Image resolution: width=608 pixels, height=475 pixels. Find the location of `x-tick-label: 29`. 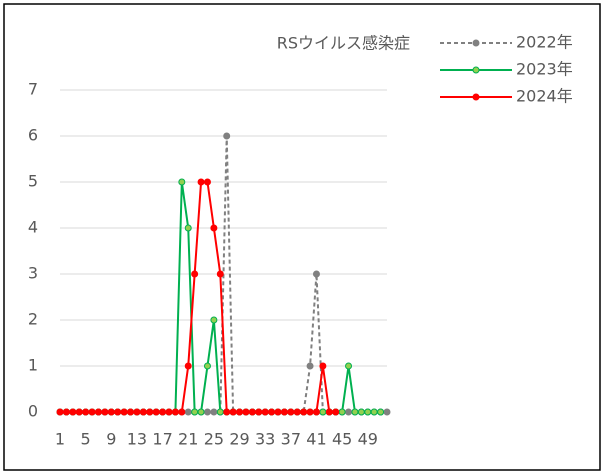

x-tick-label: 29 is located at coordinates (239, 439).